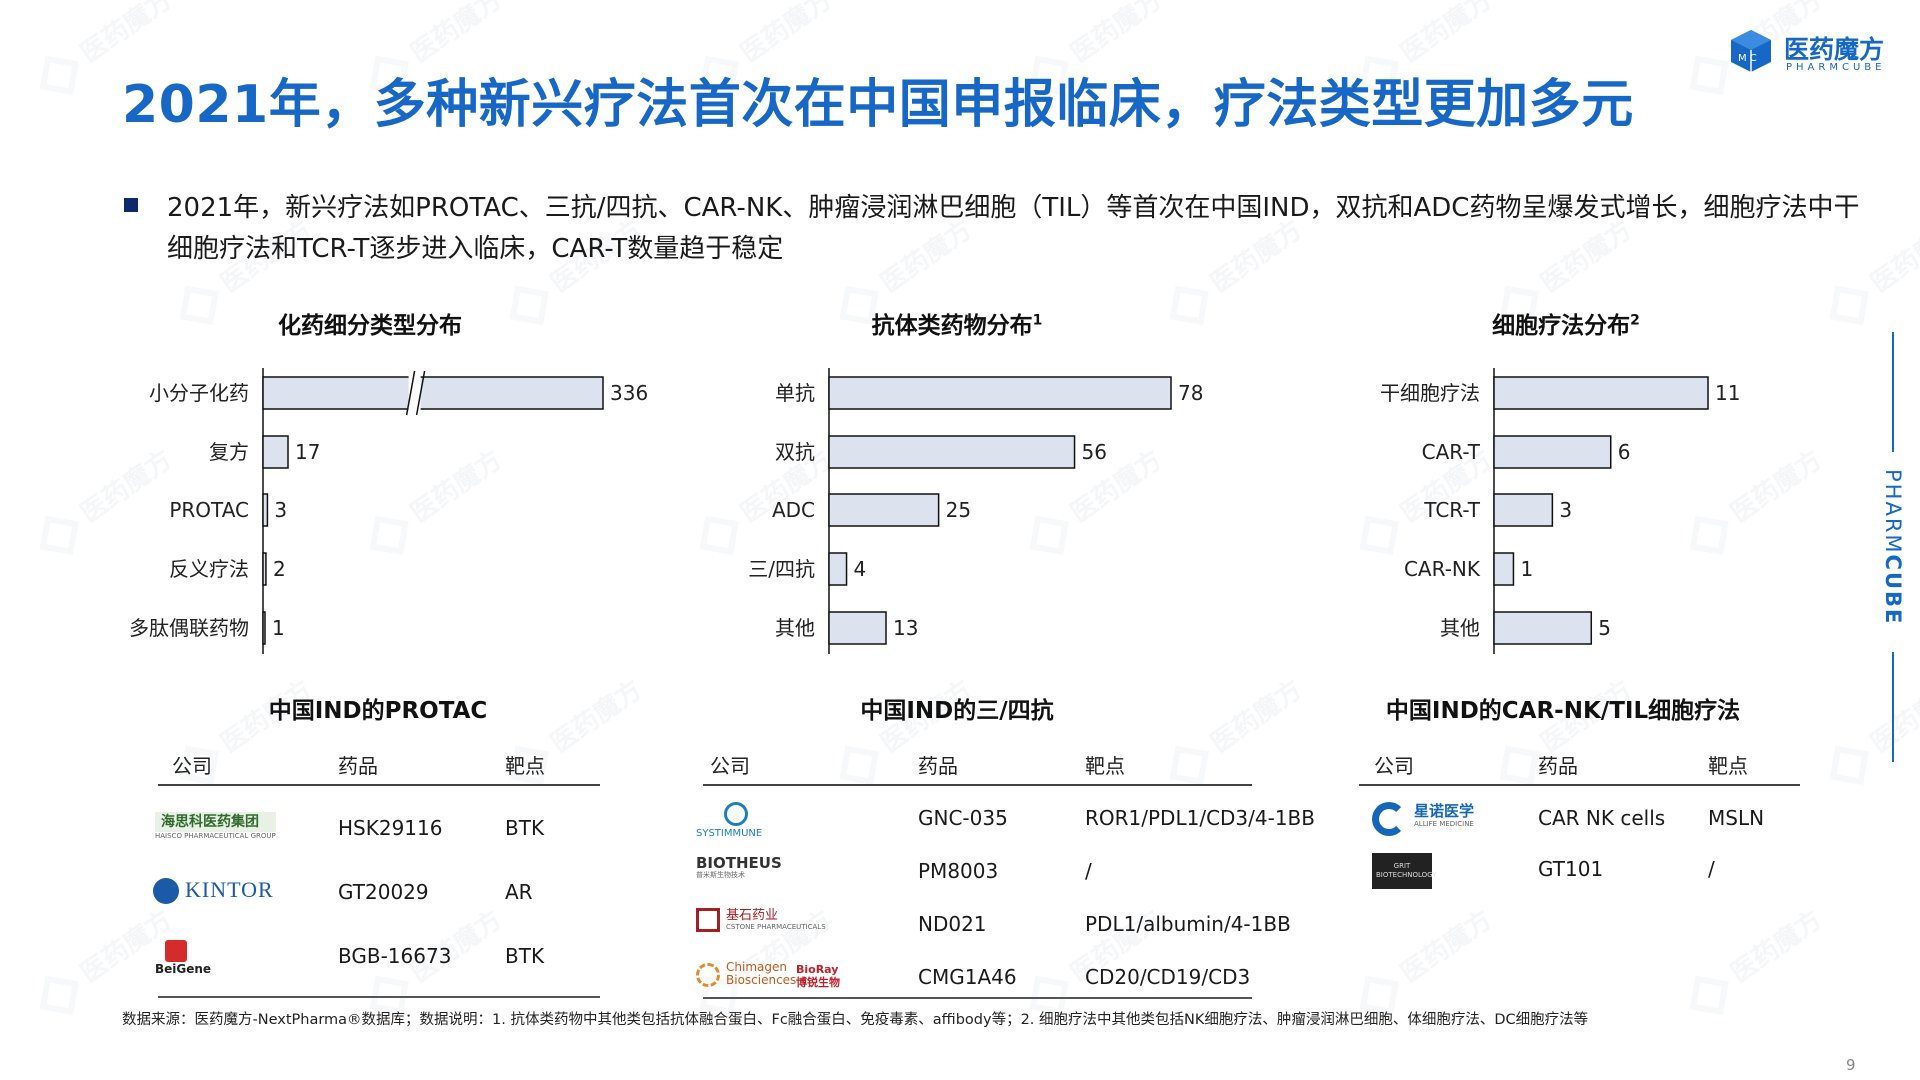 The image size is (1920, 1080). Describe the element at coordinates (761, 973) in the screenshot. I see `company-logo-text: Chimagen Biosciences` at that location.